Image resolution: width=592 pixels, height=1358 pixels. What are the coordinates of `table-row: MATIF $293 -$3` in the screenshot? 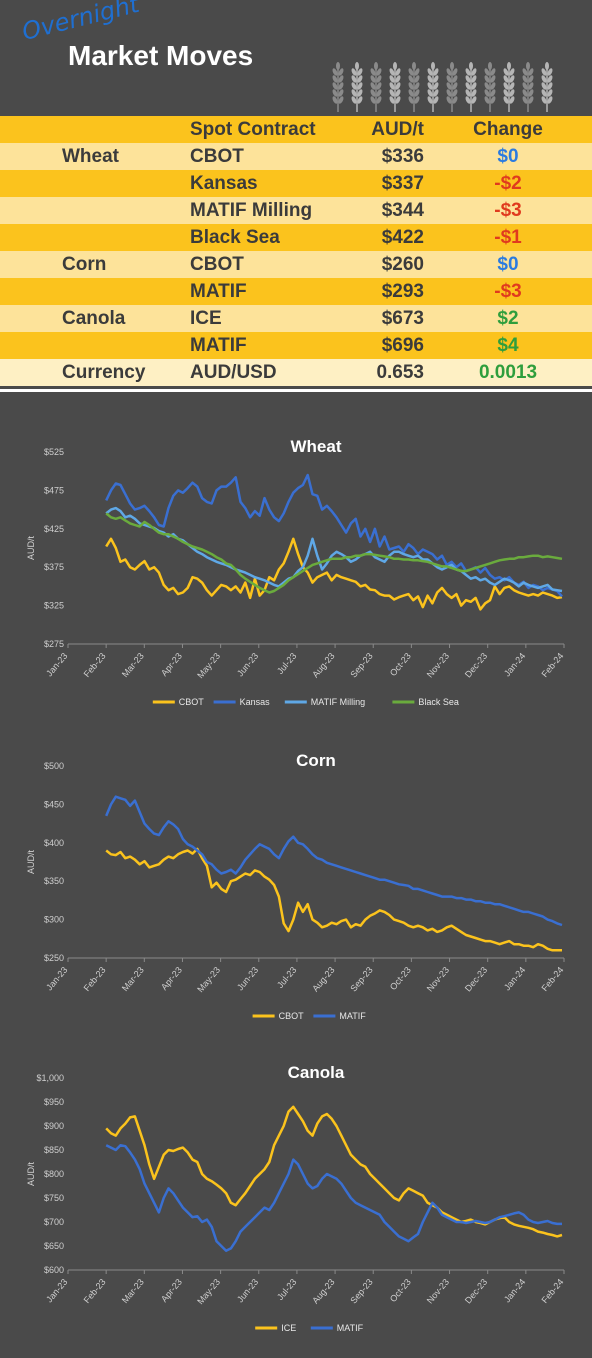 It's located at (296, 291).